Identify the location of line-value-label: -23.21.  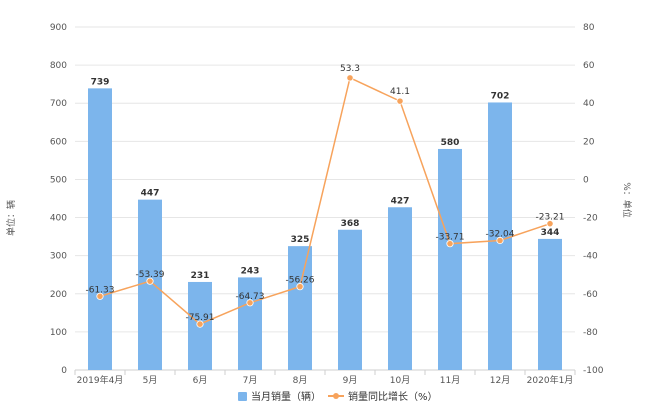
(549, 218).